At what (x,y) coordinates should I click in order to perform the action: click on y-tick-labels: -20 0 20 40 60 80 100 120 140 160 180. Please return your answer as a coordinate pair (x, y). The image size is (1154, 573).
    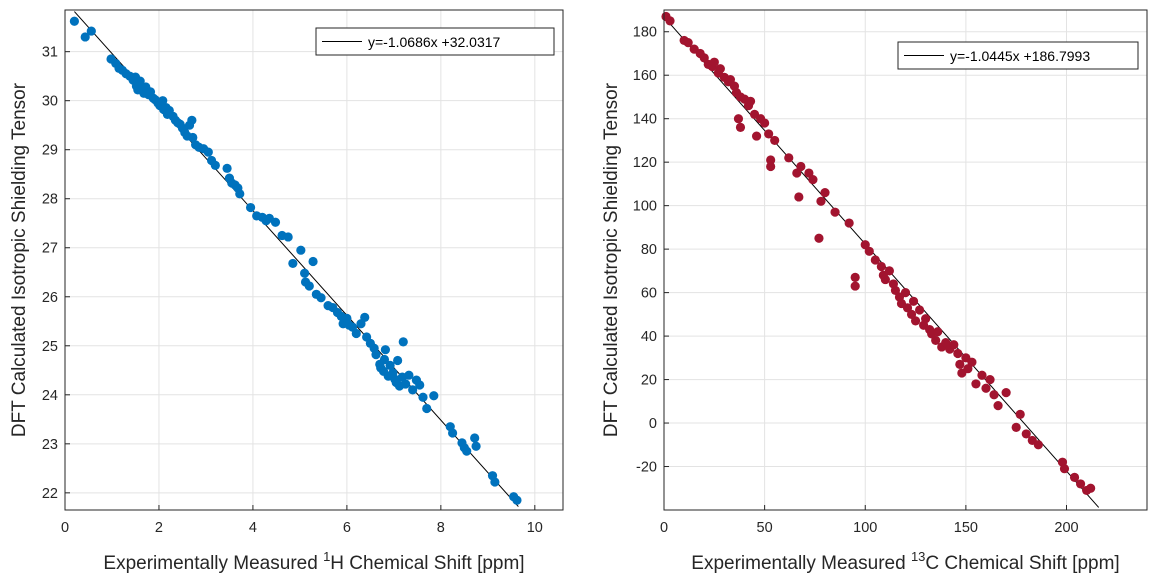
    Looking at the image, I should click on (651, 250).